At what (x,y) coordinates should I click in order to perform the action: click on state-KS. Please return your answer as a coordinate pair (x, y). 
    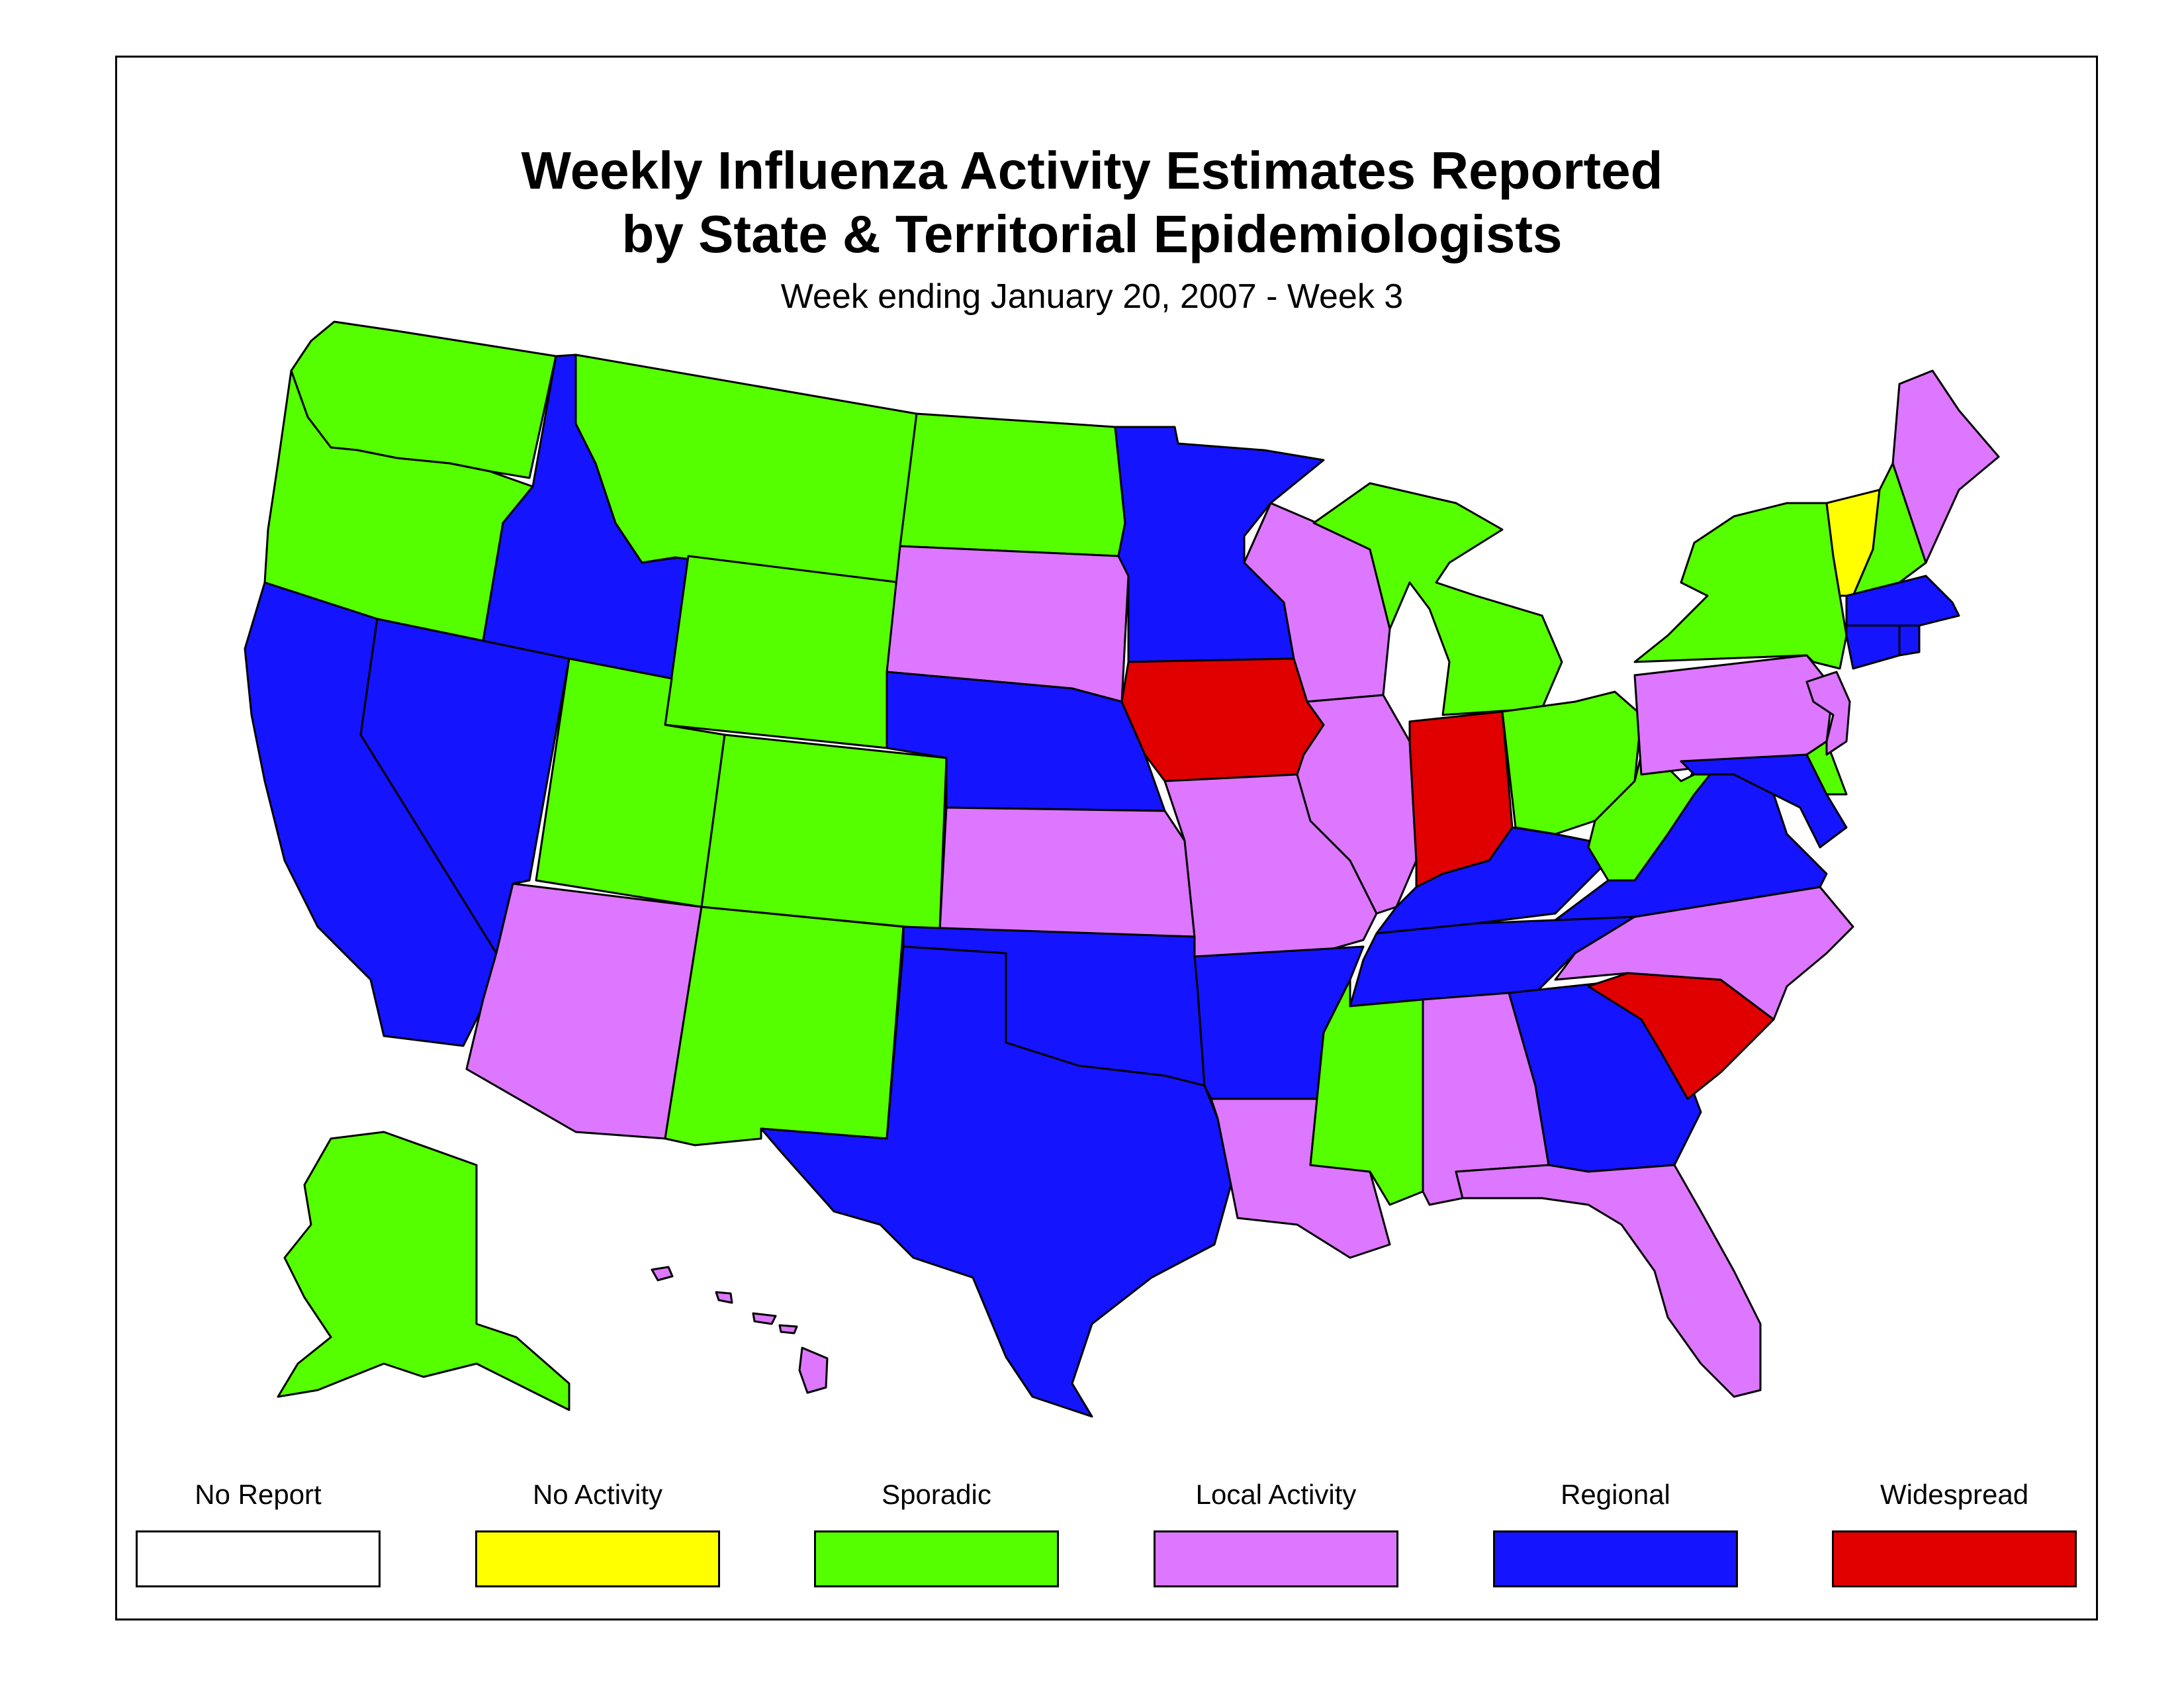
    Looking at the image, I should click on (1067, 872).